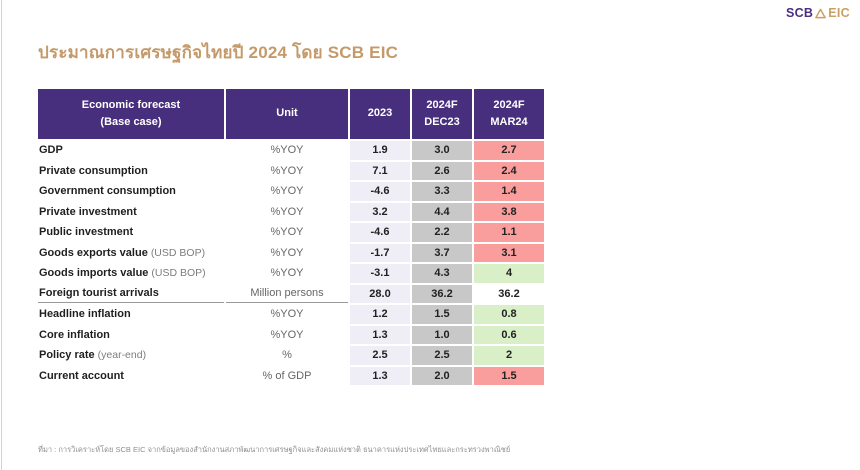 The width and height of the screenshot is (860, 470). Describe the element at coordinates (799, 13) in the screenshot. I see `scb-wordmark: SCB` at that location.